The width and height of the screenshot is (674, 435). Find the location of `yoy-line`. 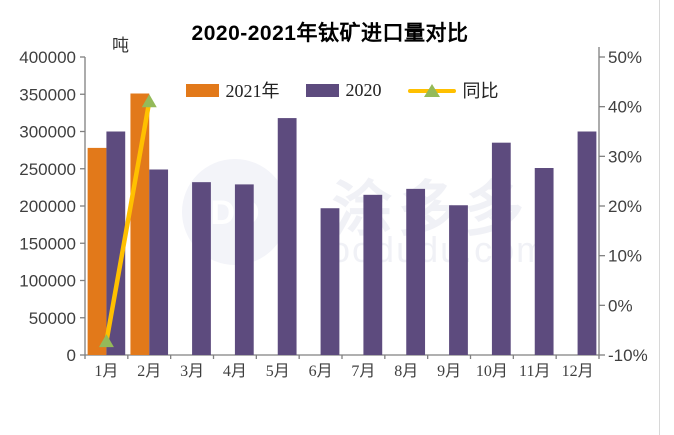

yoy-line is located at coordinates (128, 221).